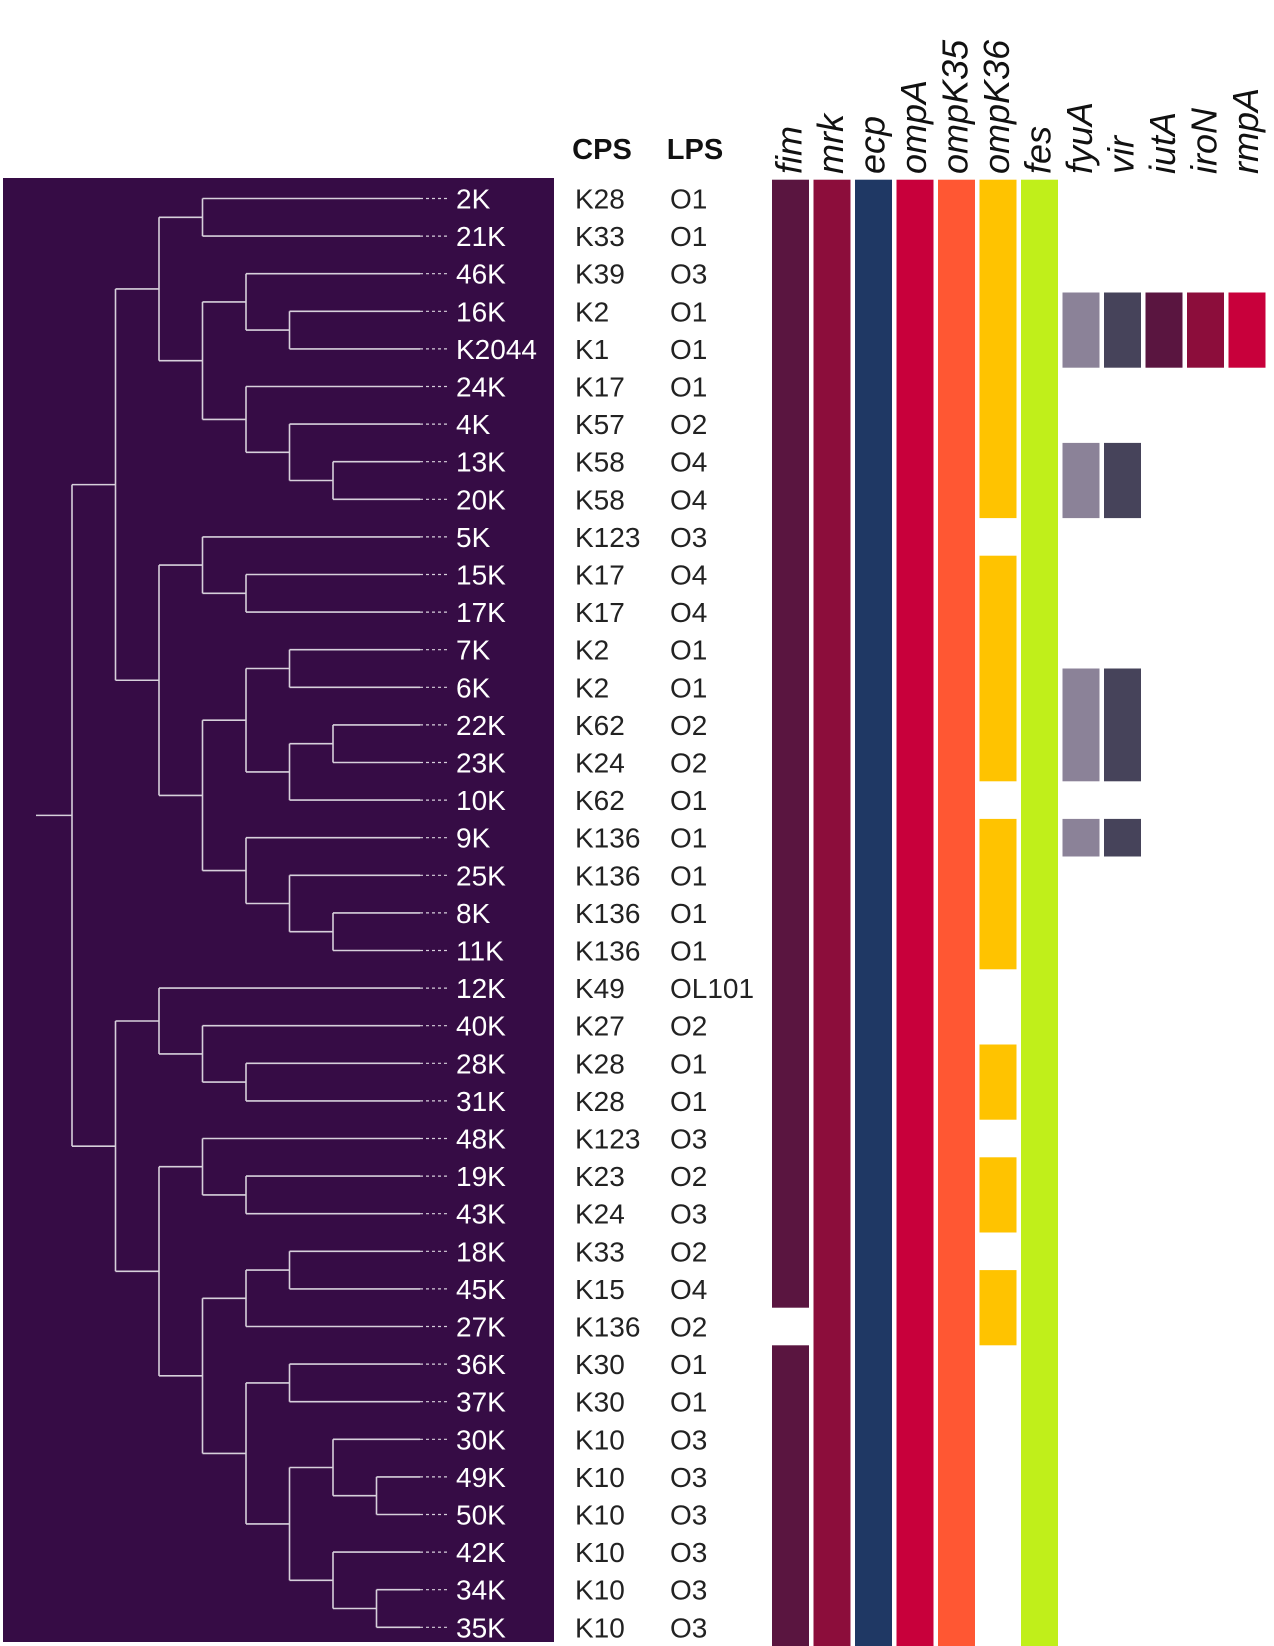 Image resolution: width=1274 pixels, height=1646 pixels. I want to click on cps-value: K30, so click(600, 1402).